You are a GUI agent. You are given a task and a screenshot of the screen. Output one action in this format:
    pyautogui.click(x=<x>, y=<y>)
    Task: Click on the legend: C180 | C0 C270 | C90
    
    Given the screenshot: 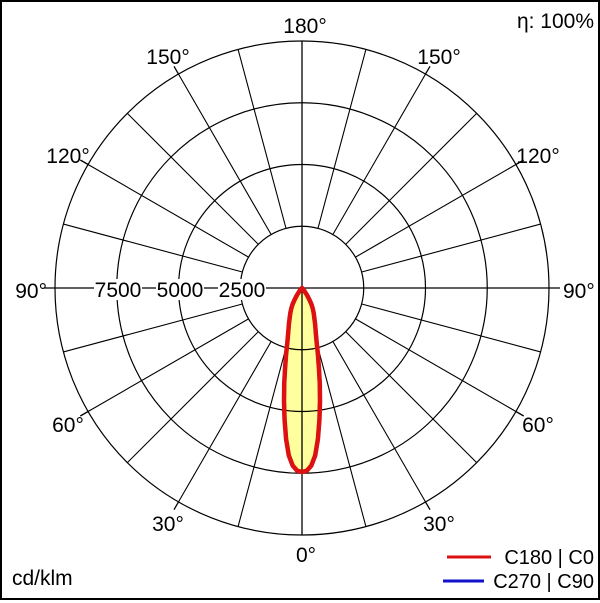 What is the action you would take?
    pyautogui.click(x=518, y=570)
    